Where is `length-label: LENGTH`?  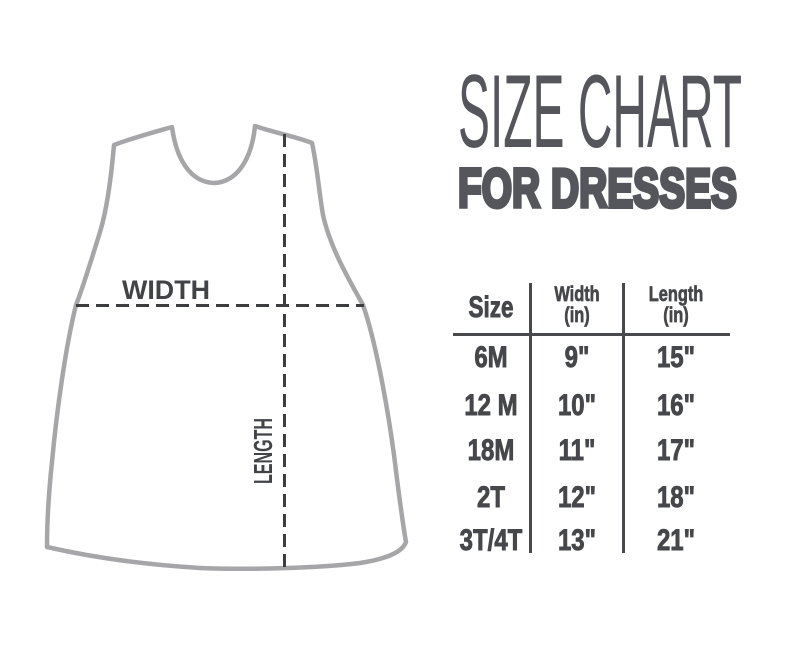 length-label: LENGTH is located at coordinates (263, 451).